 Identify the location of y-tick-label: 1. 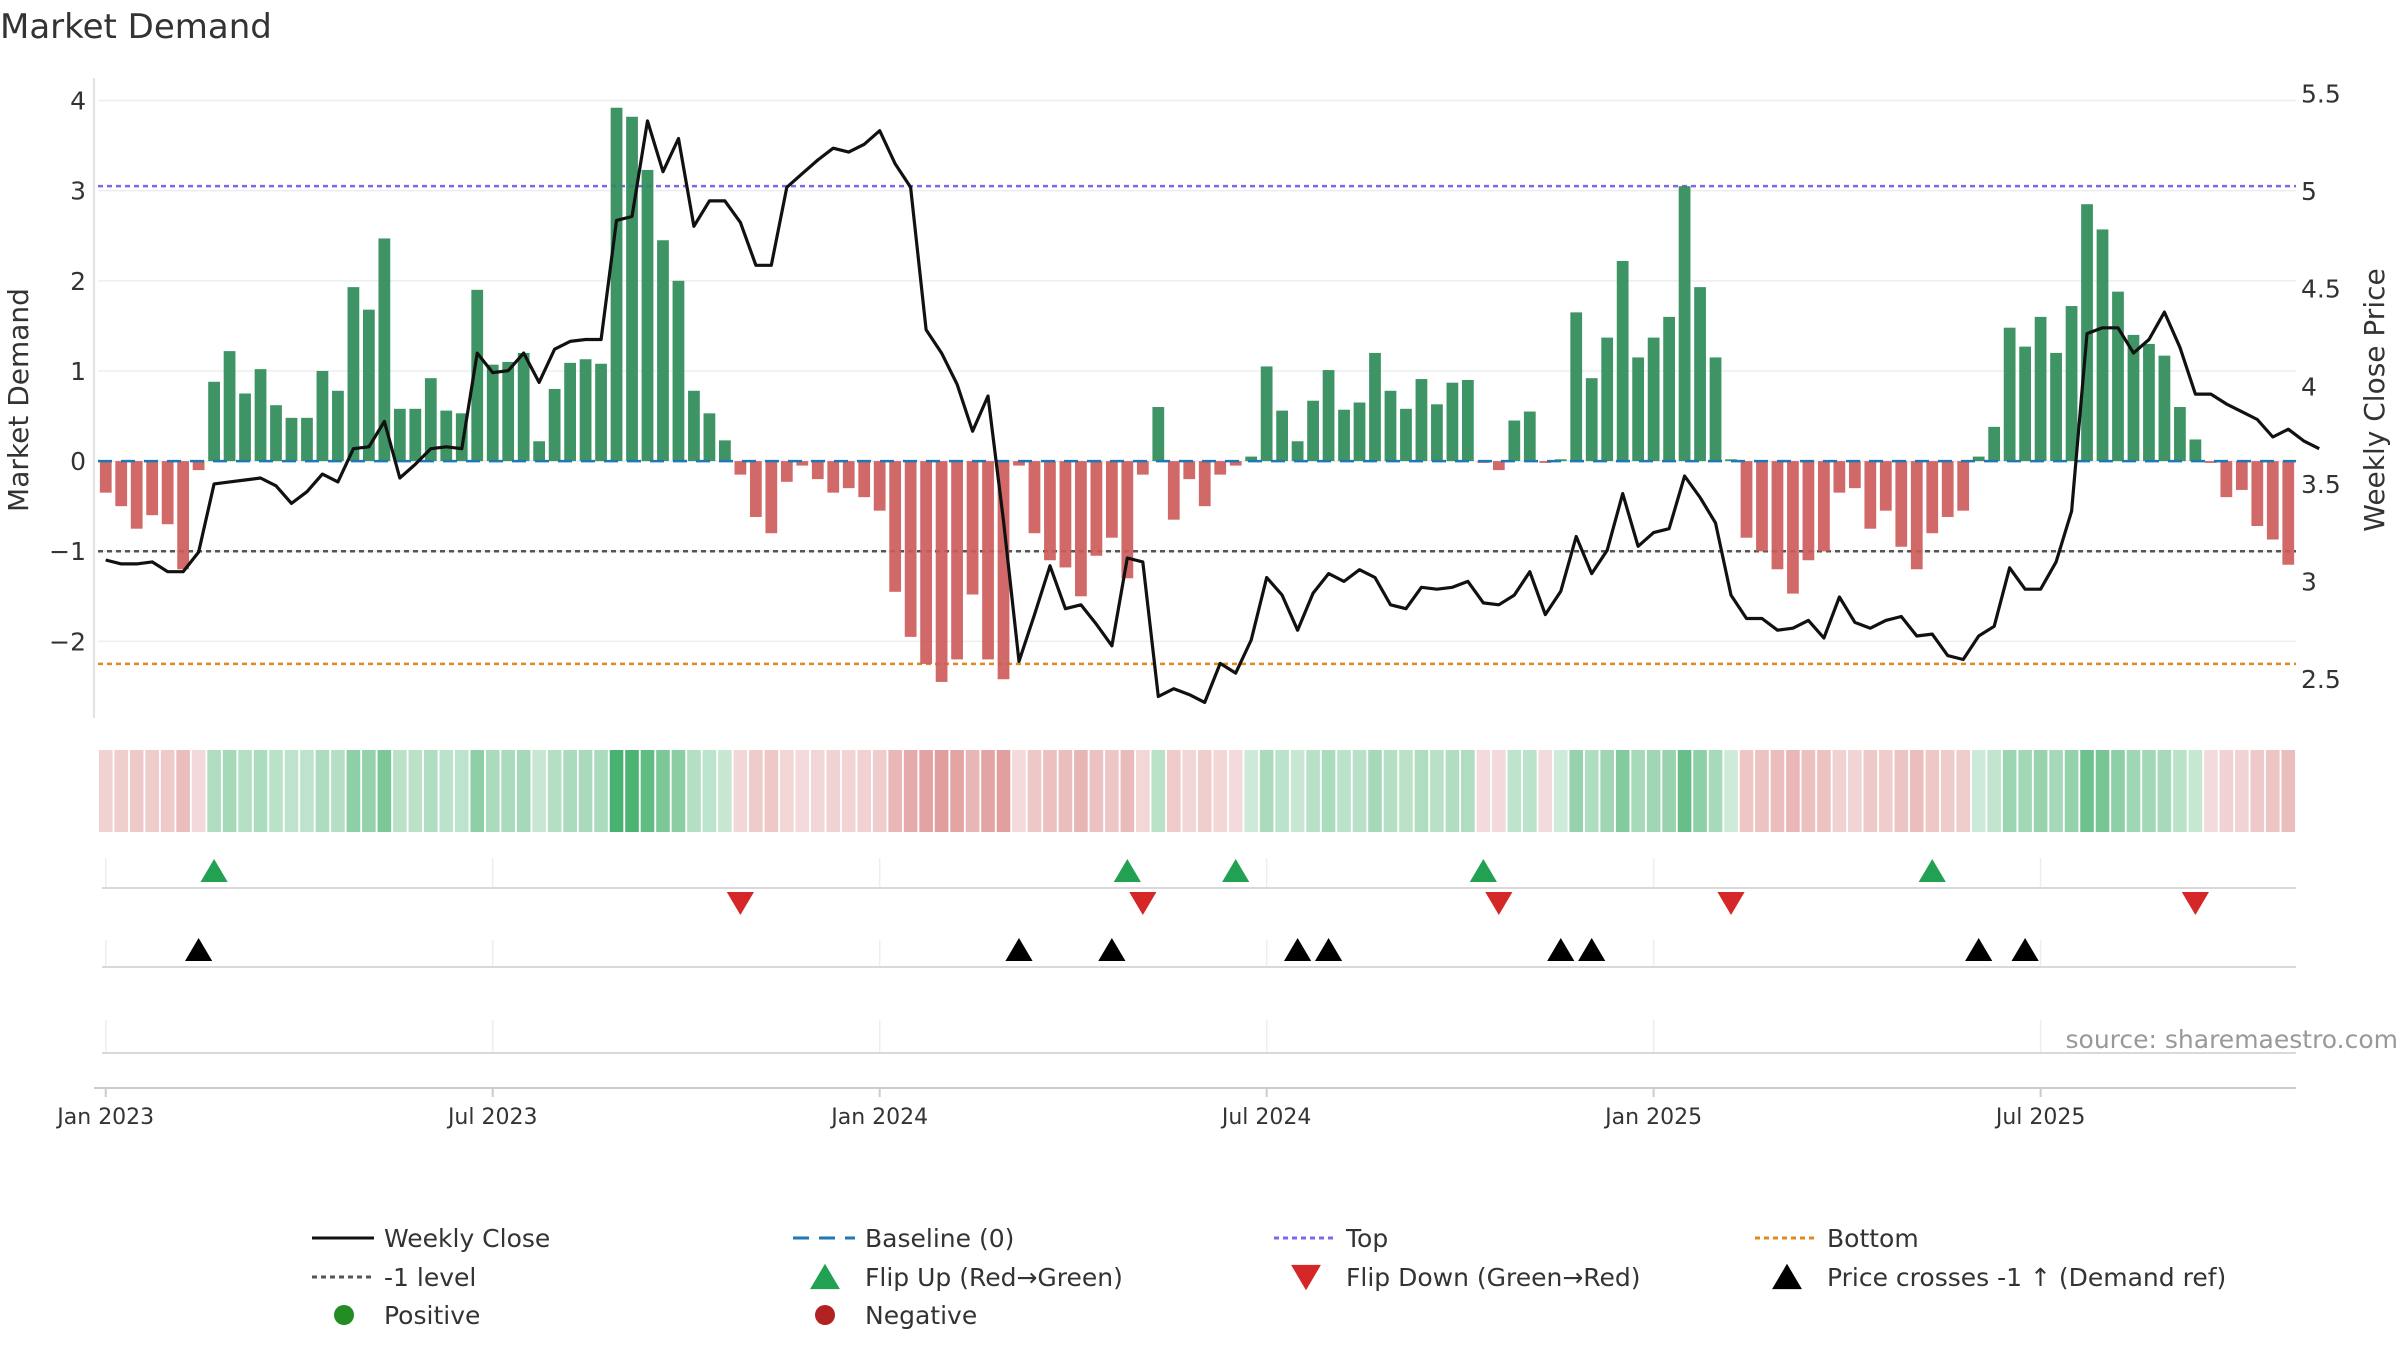
(78, 371).